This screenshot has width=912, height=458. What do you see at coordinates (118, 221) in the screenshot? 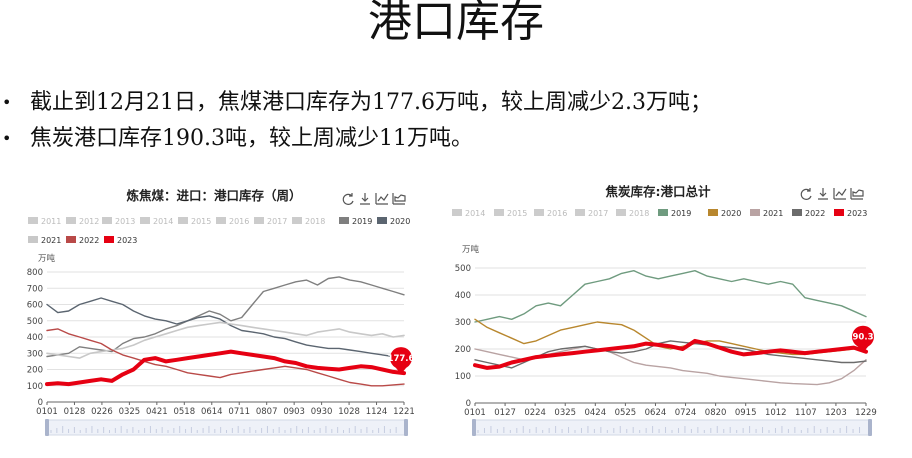
I see `legend-item-2013: 2013` at bounding box center [118, 221].